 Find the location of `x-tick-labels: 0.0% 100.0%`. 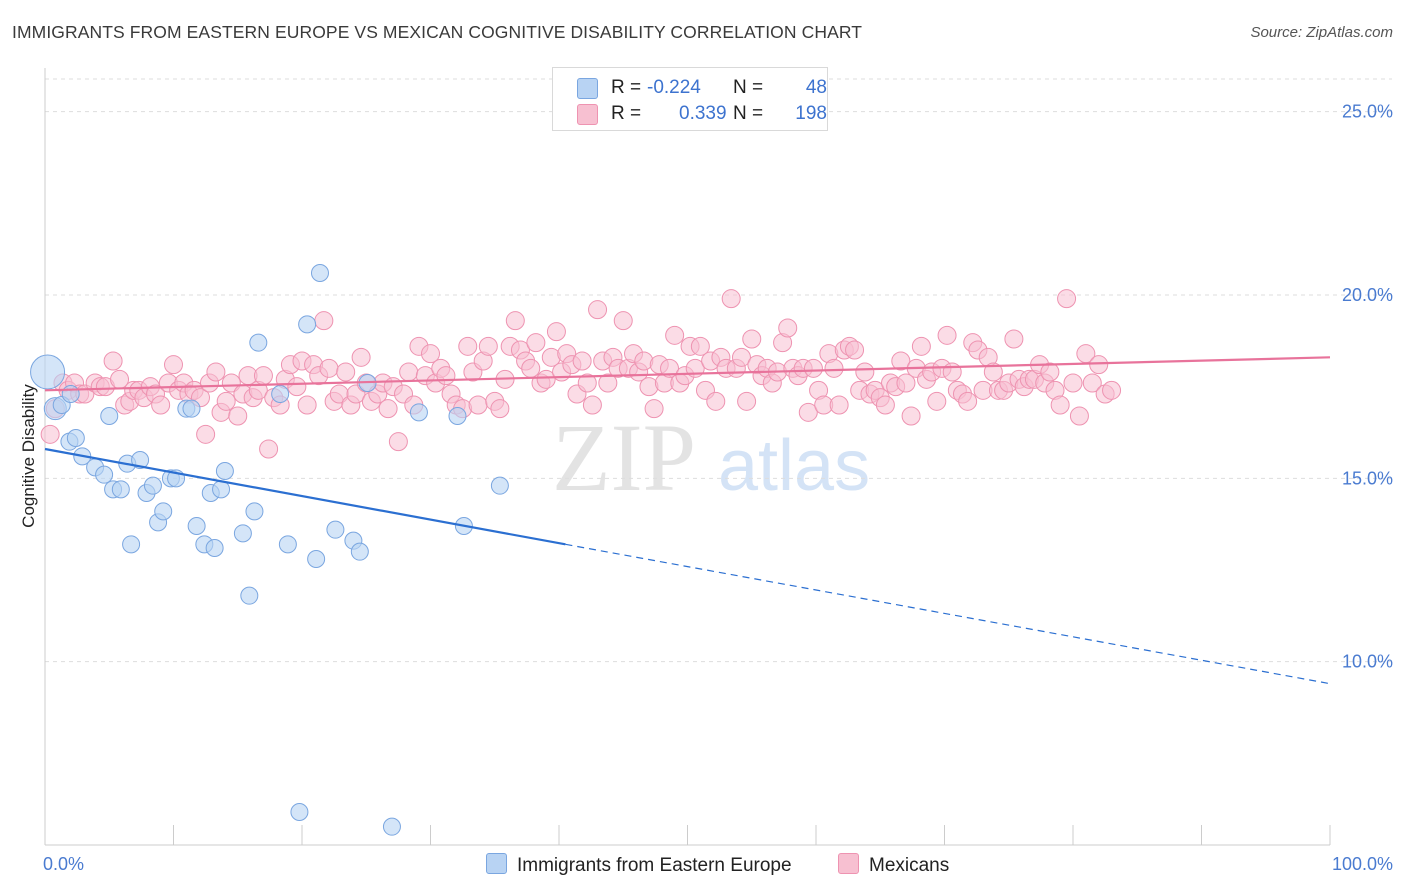

x-tick-labels: 0.0% 100.0% is located at coordinates (718, 864).